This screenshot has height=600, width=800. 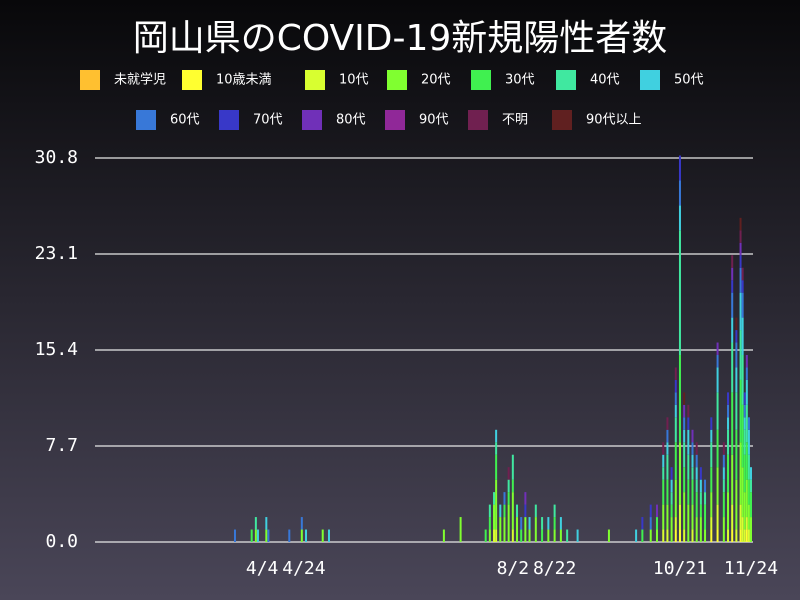 What do you see at coordinates (436, 80) in the screenshot?
I see `legend-label: 20代` at bounding box center [436, 80].